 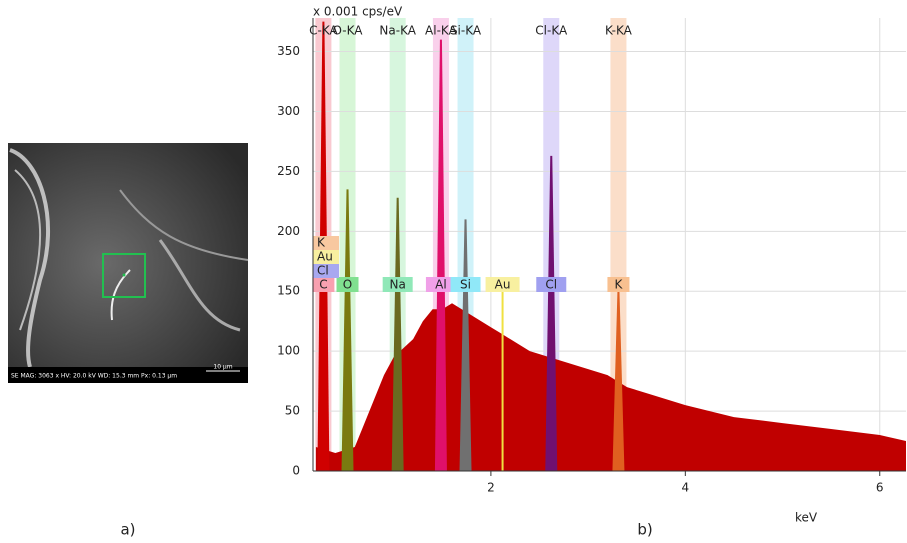 What do you see at coordinates (323, 271) in the screenshot?
I see `stack-box-label: Cl` at bounding box center [323, 271].